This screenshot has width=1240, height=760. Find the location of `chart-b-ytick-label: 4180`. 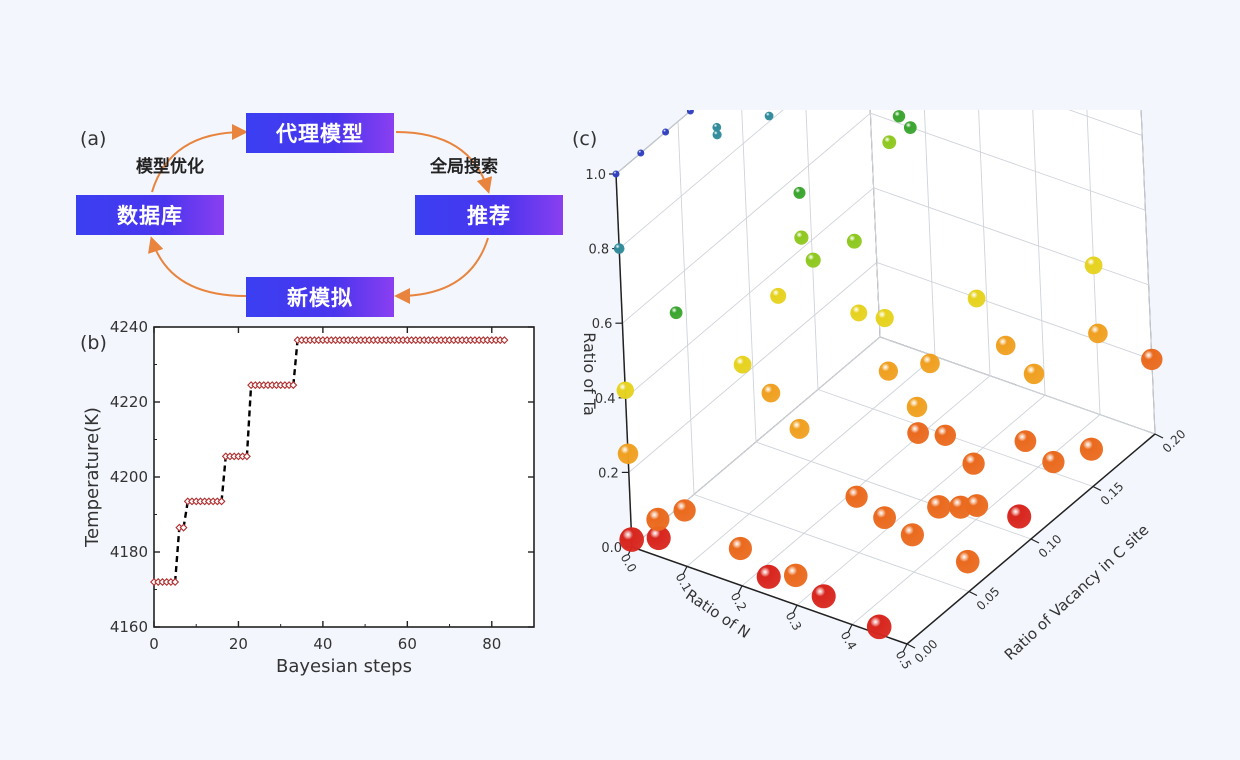

chart-b-ytick-label: 4180 is located at coordinates (129, 552).